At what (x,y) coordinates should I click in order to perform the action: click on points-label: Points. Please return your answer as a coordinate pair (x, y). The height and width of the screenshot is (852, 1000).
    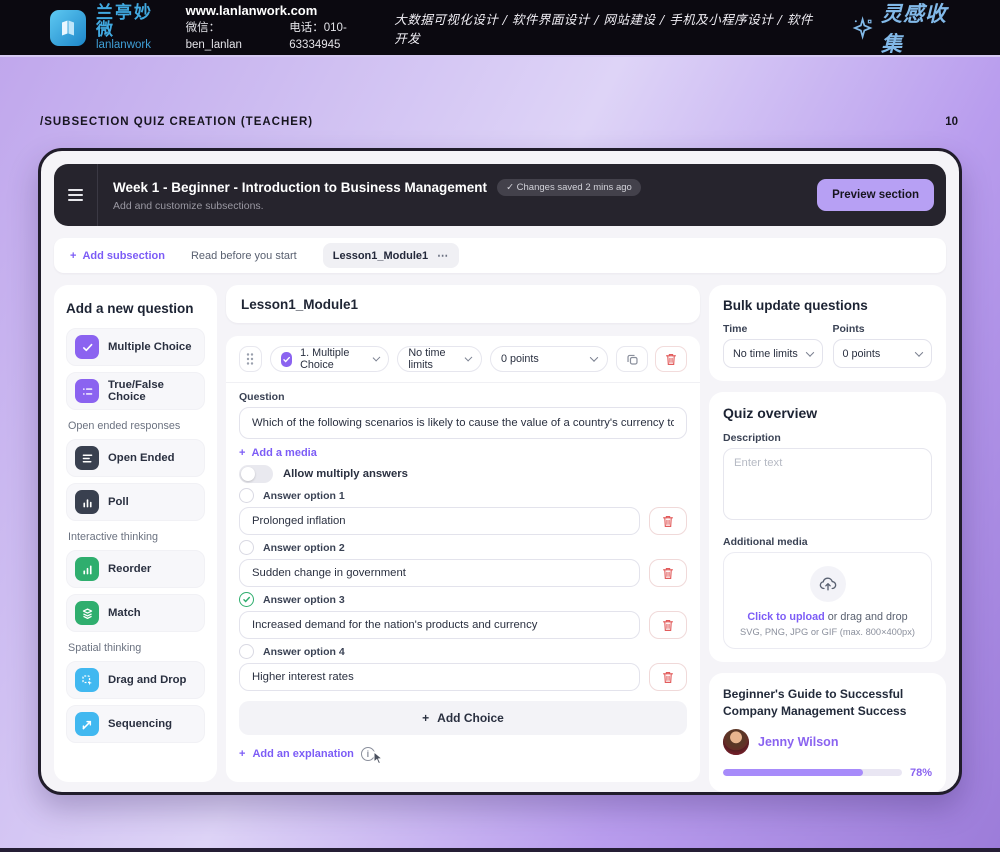
    Looking at the image, I should click on (848, 329).